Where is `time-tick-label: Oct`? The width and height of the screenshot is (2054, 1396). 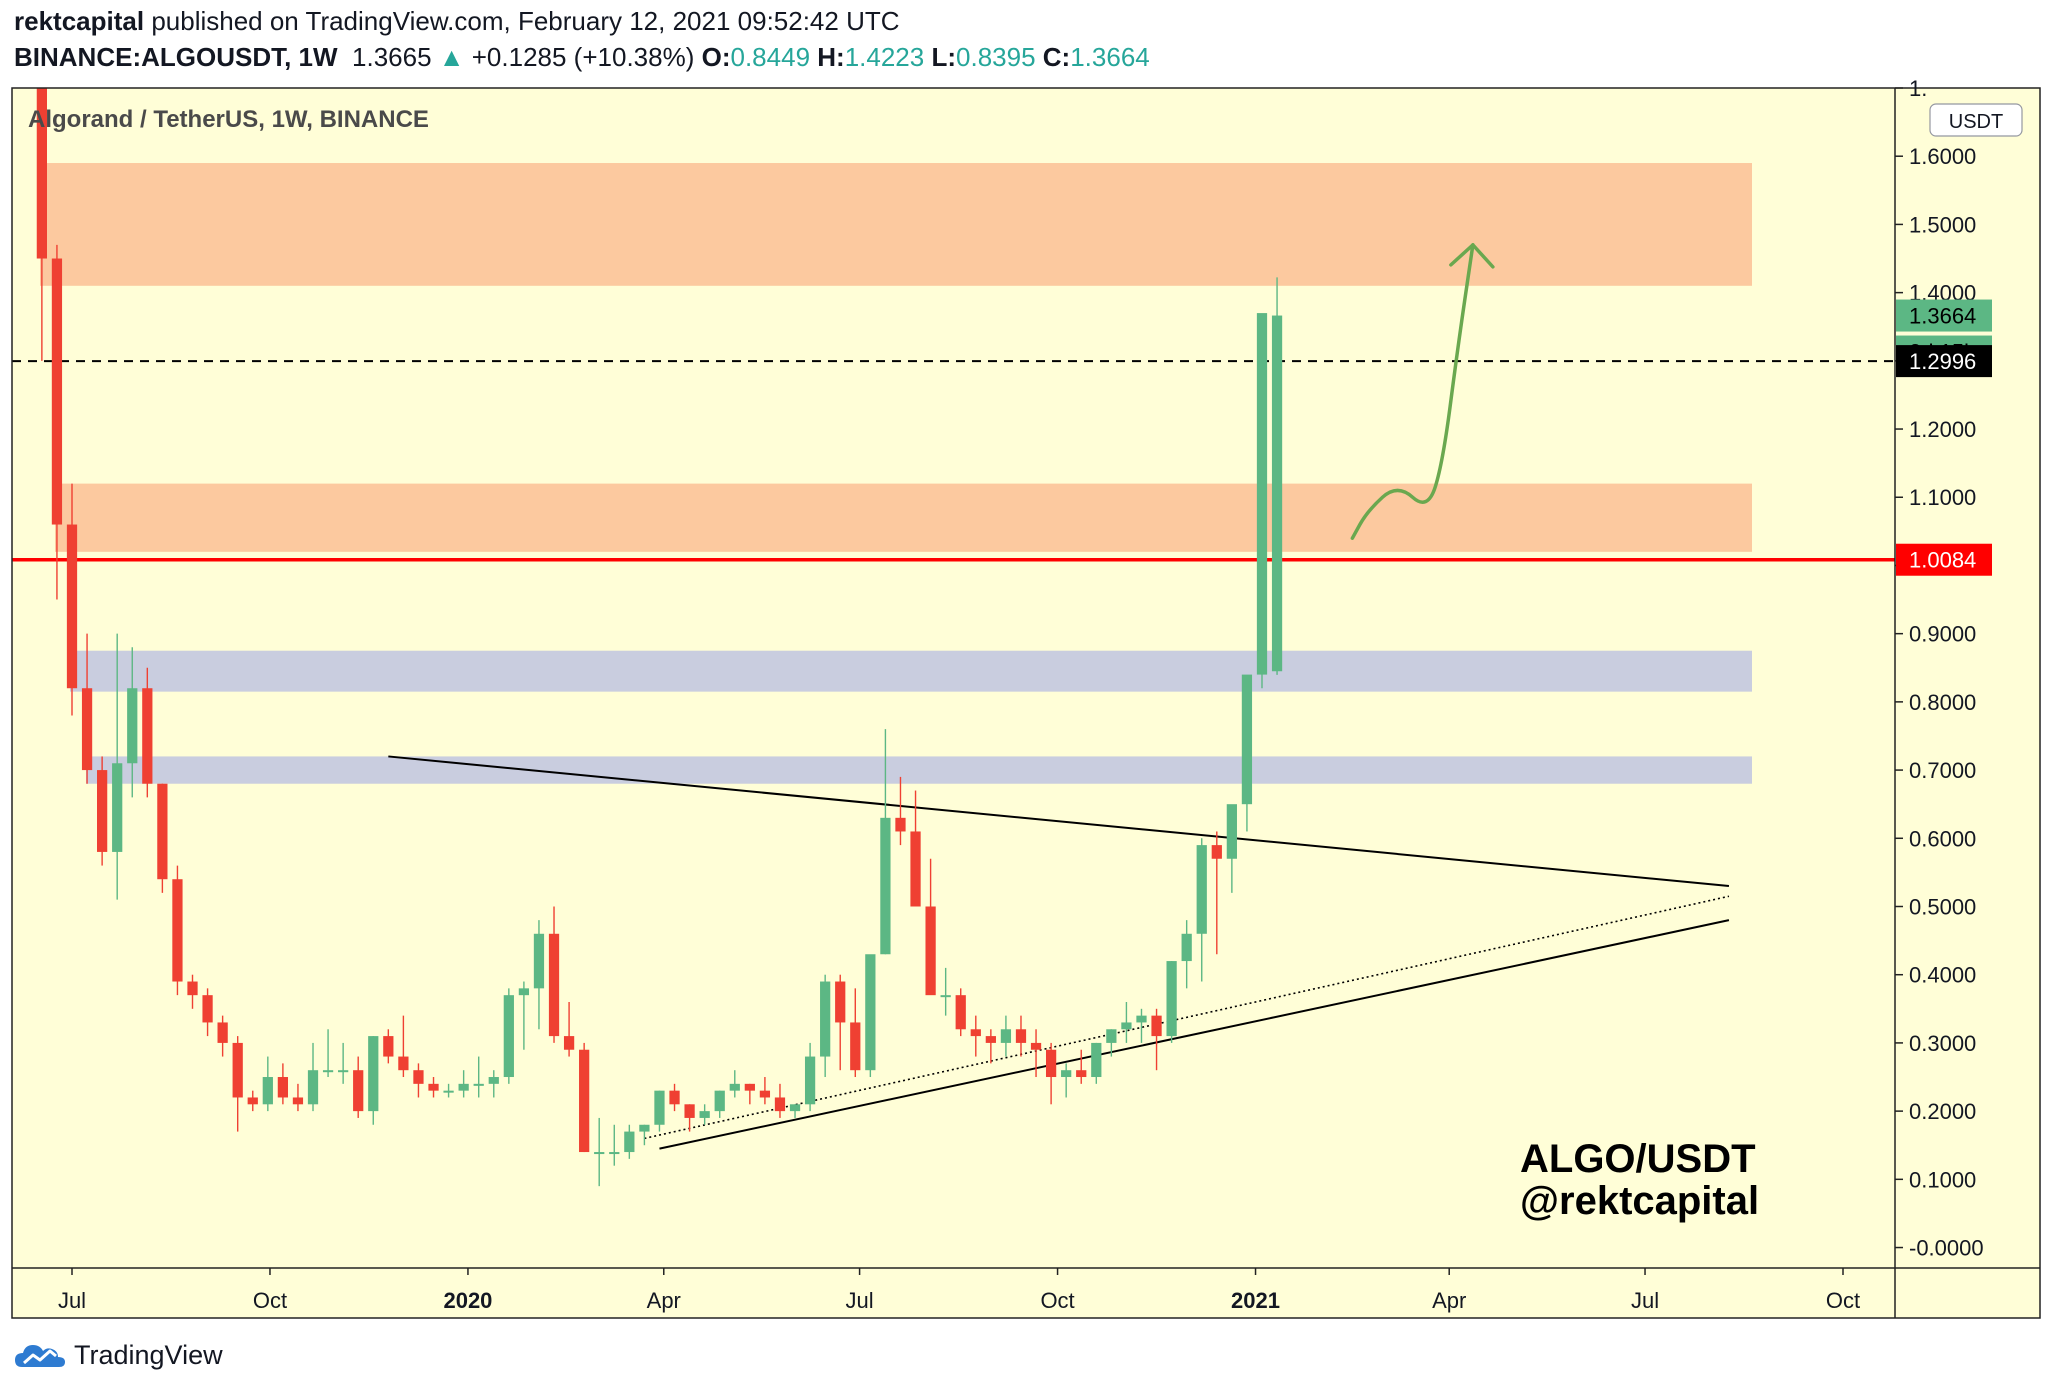
time-tick-label: Oct is located at coordinates (1843, 1300).